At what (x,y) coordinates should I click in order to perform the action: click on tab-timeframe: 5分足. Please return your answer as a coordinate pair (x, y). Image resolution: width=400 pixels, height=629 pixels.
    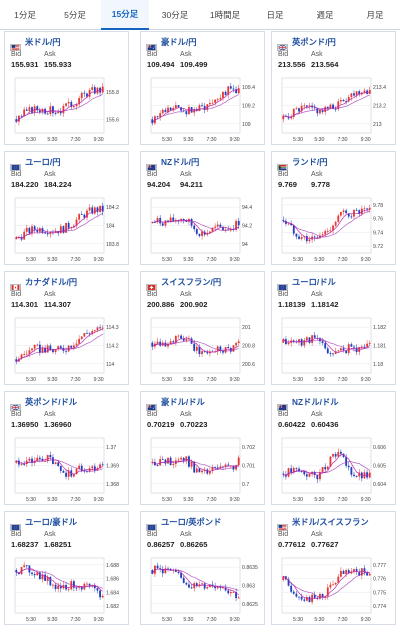
    Looking at the image, I should click on (75, 15).